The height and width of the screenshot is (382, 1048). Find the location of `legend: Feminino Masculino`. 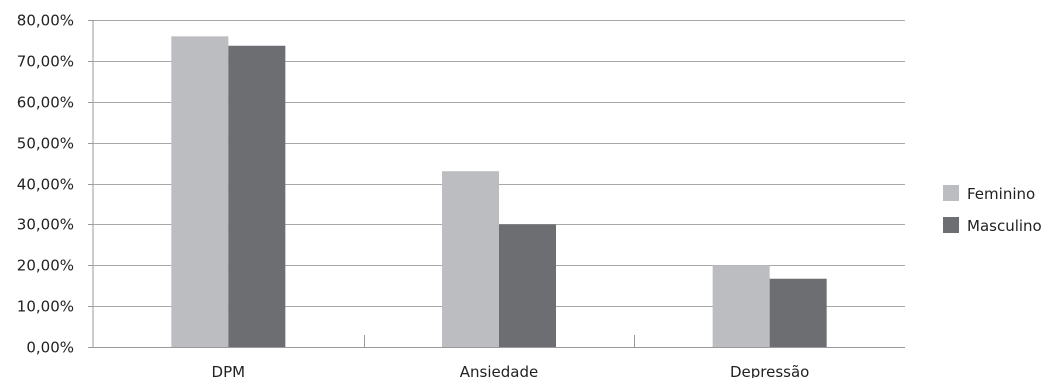

legend: Feminino Masculino is located at coordinates (992, 210).